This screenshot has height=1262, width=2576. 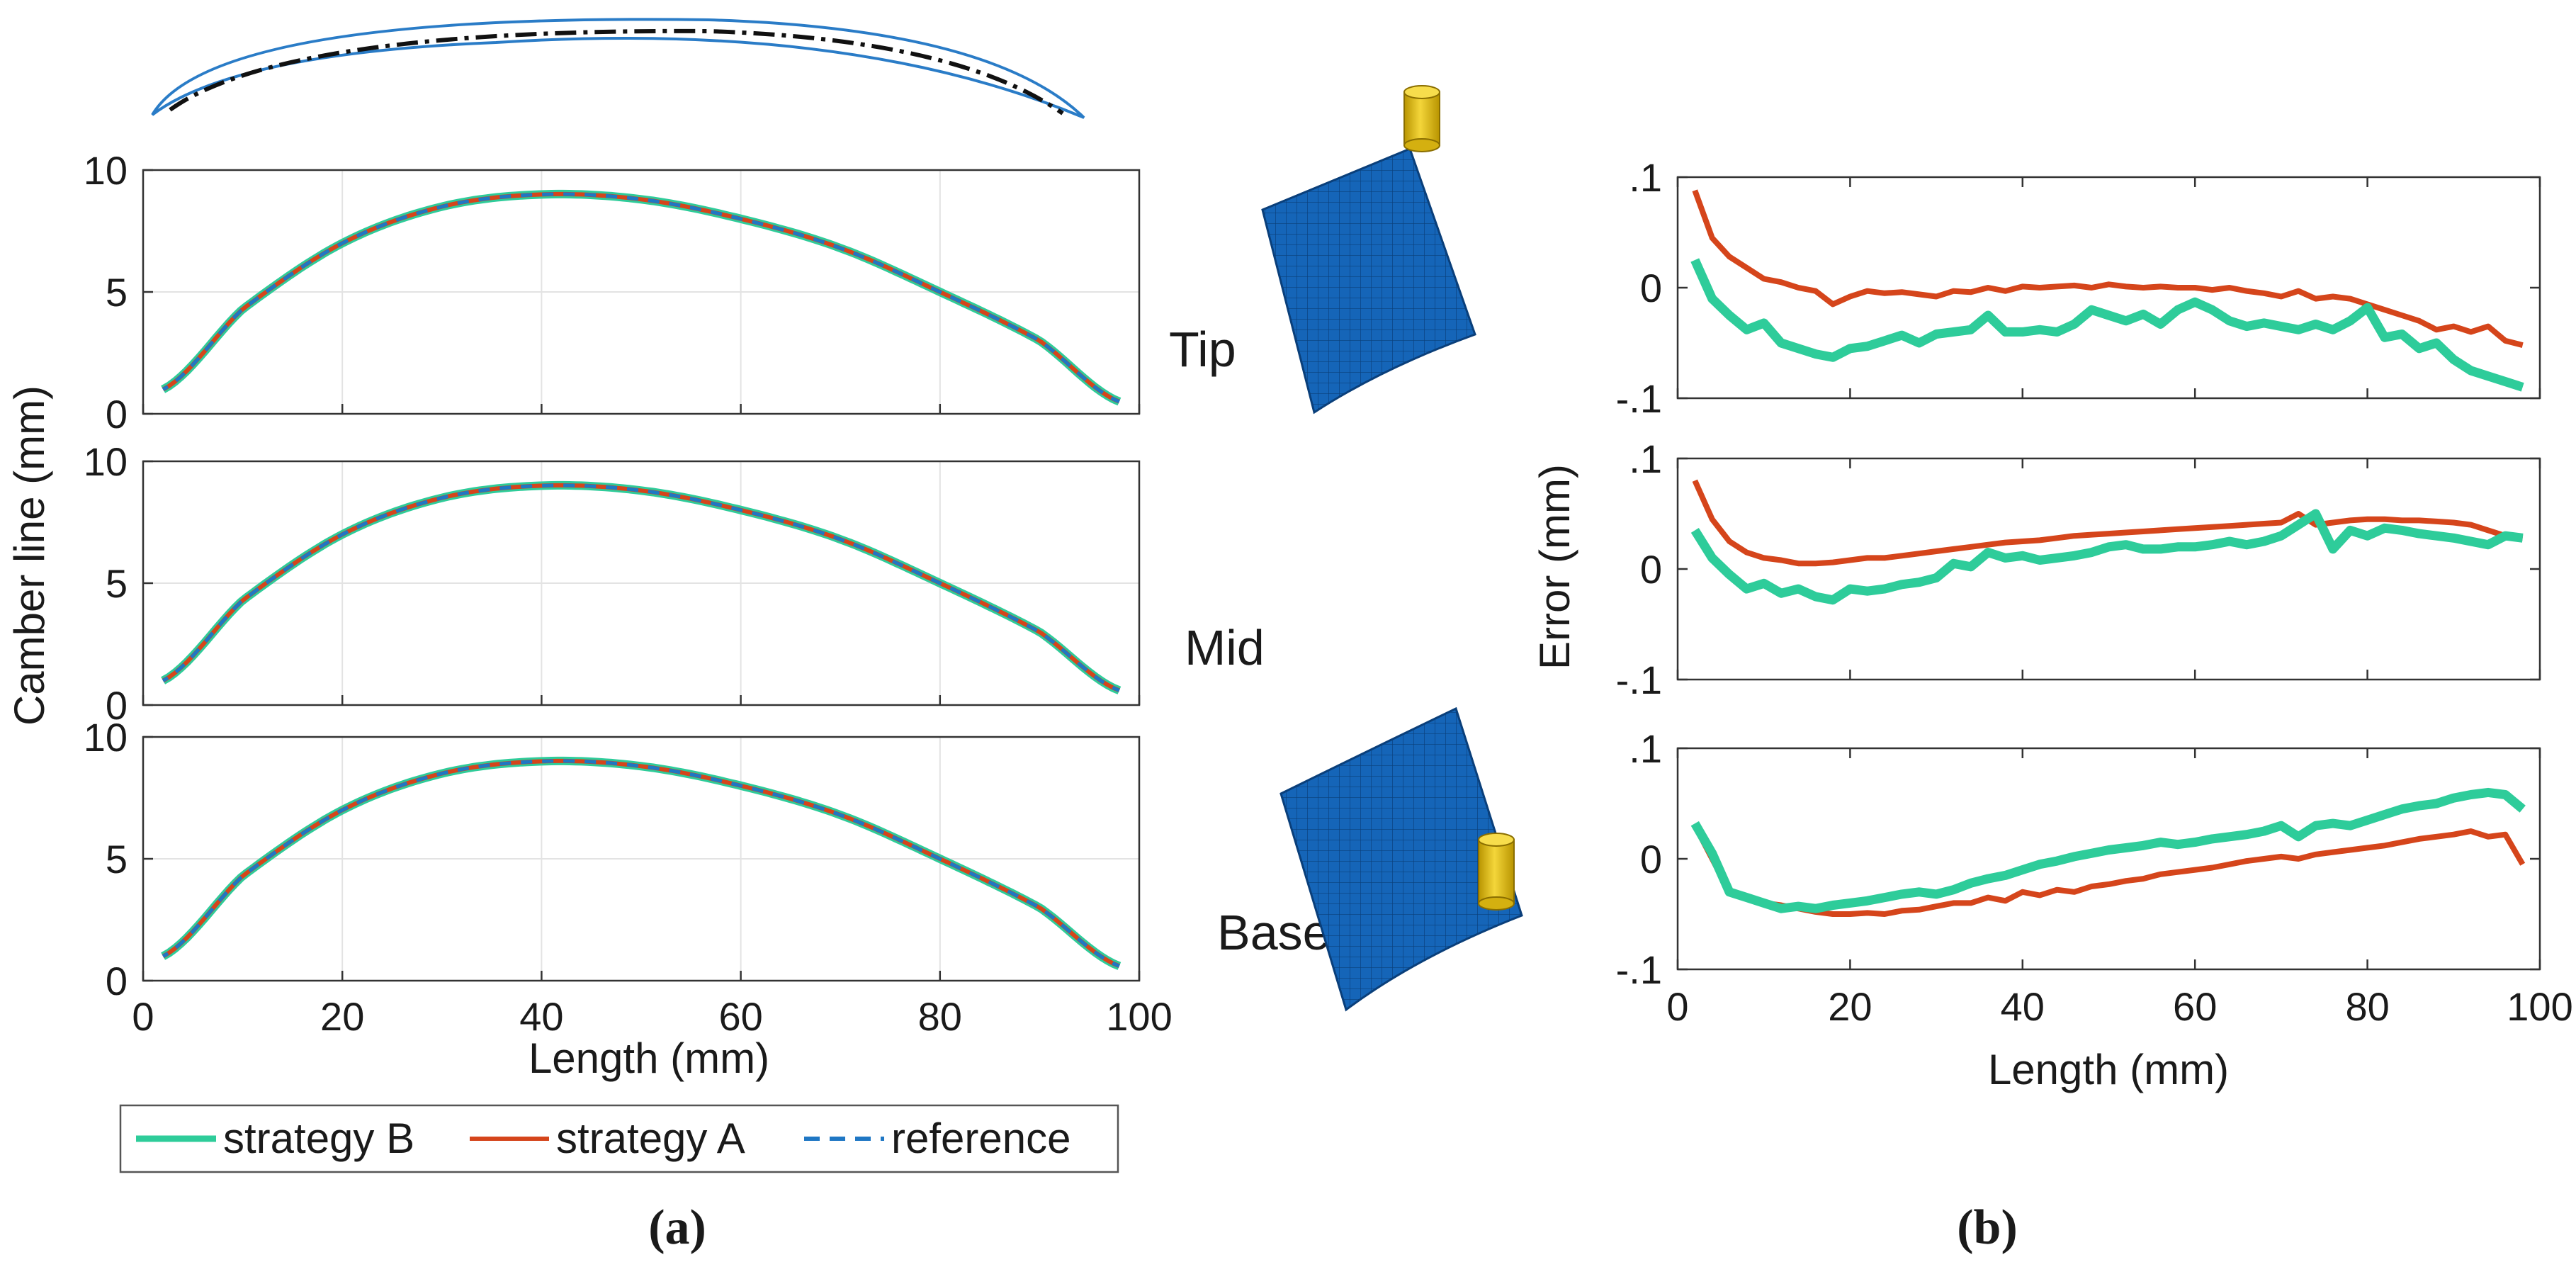 I want to click on camber-subplot-tip: 0 5 10 Tip, so click(x=660, y=292).